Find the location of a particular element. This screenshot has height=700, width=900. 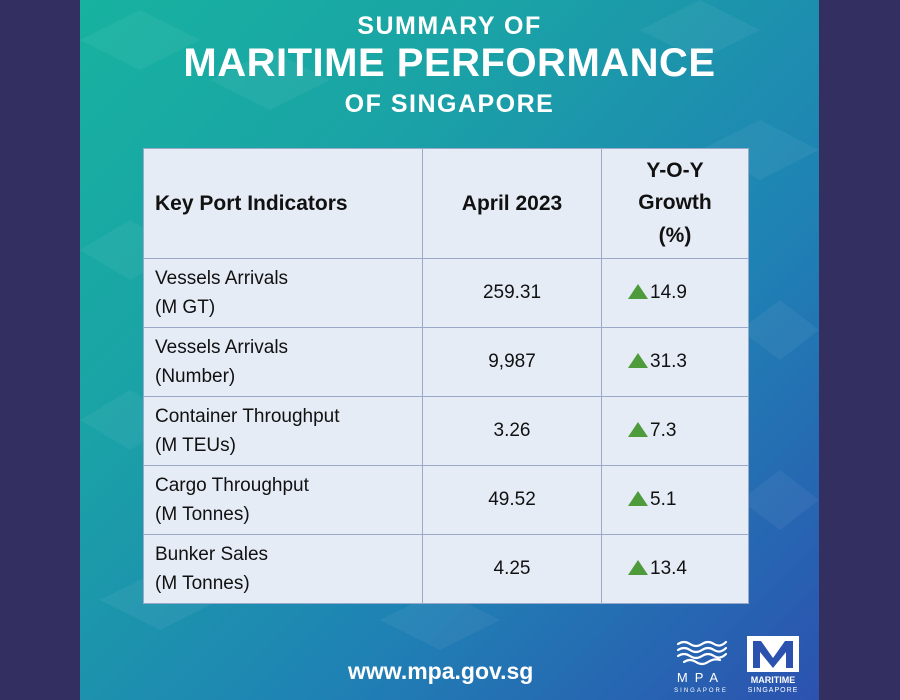

title-of-singapore: OF SINGAPORE is located at coordinates (449, 104).